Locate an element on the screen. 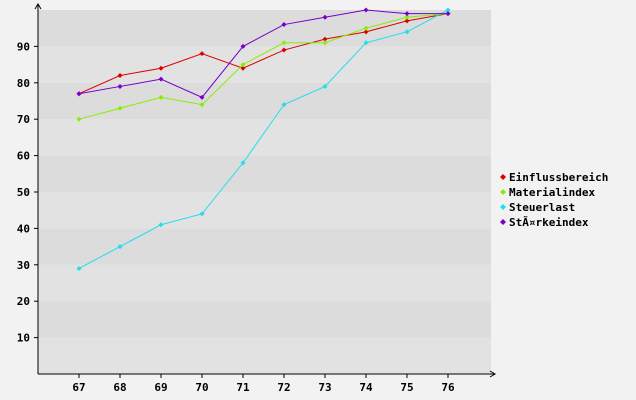  y-tick-label: 10 is located at coordinates (23, 338).